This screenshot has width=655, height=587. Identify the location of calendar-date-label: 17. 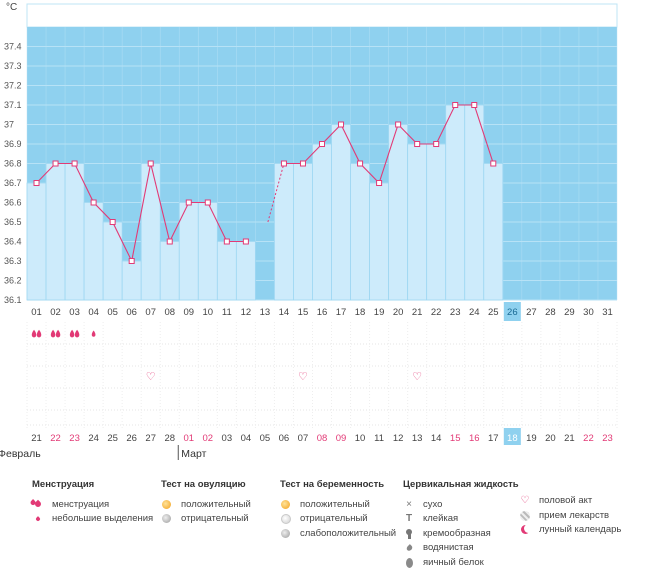
(493, 438).